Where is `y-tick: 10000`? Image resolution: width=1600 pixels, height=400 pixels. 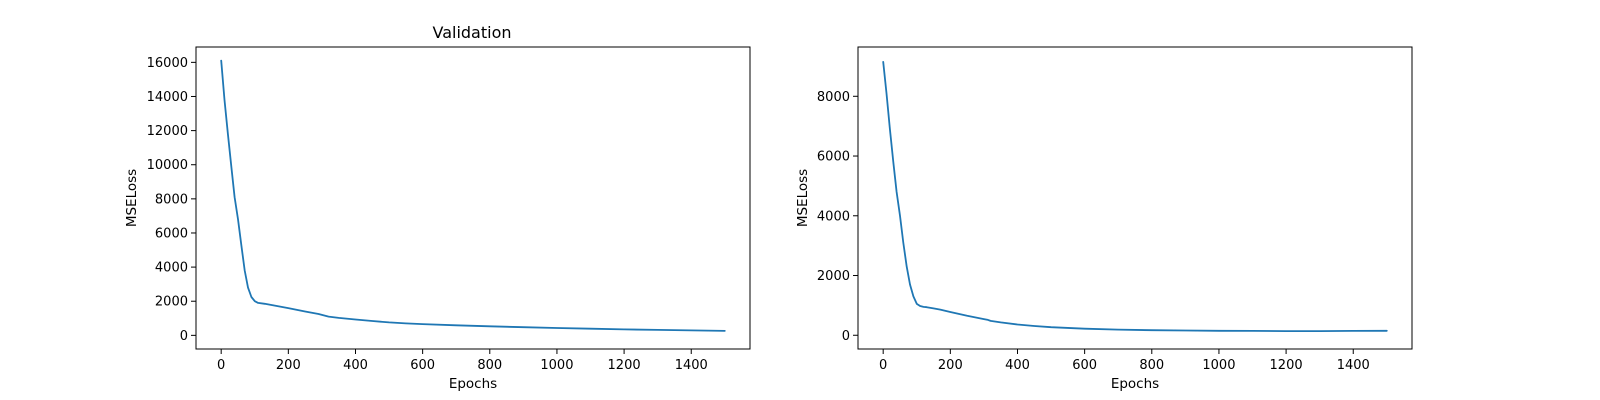 y-tick: 10000 is located at coordinates (171, 165).